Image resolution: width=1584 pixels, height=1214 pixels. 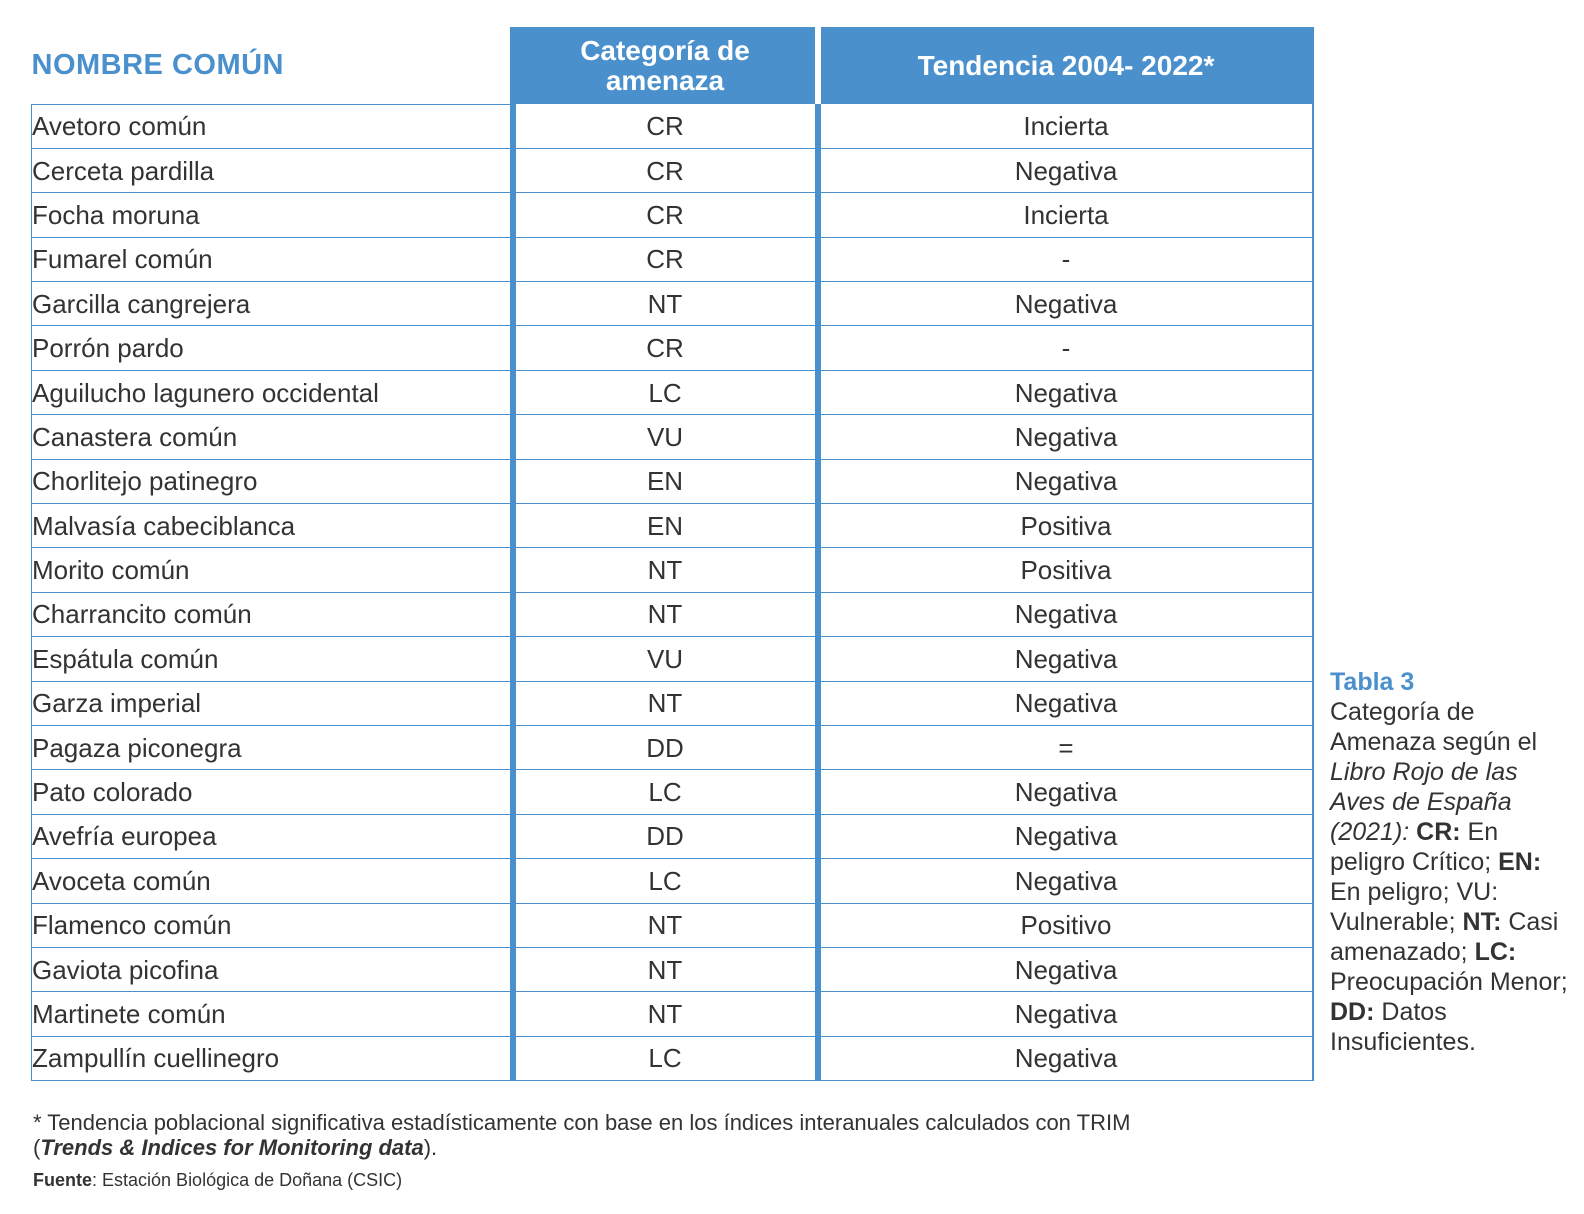 I want to click on species-name-cell: Avetoro común, so click(x=272, y=126).